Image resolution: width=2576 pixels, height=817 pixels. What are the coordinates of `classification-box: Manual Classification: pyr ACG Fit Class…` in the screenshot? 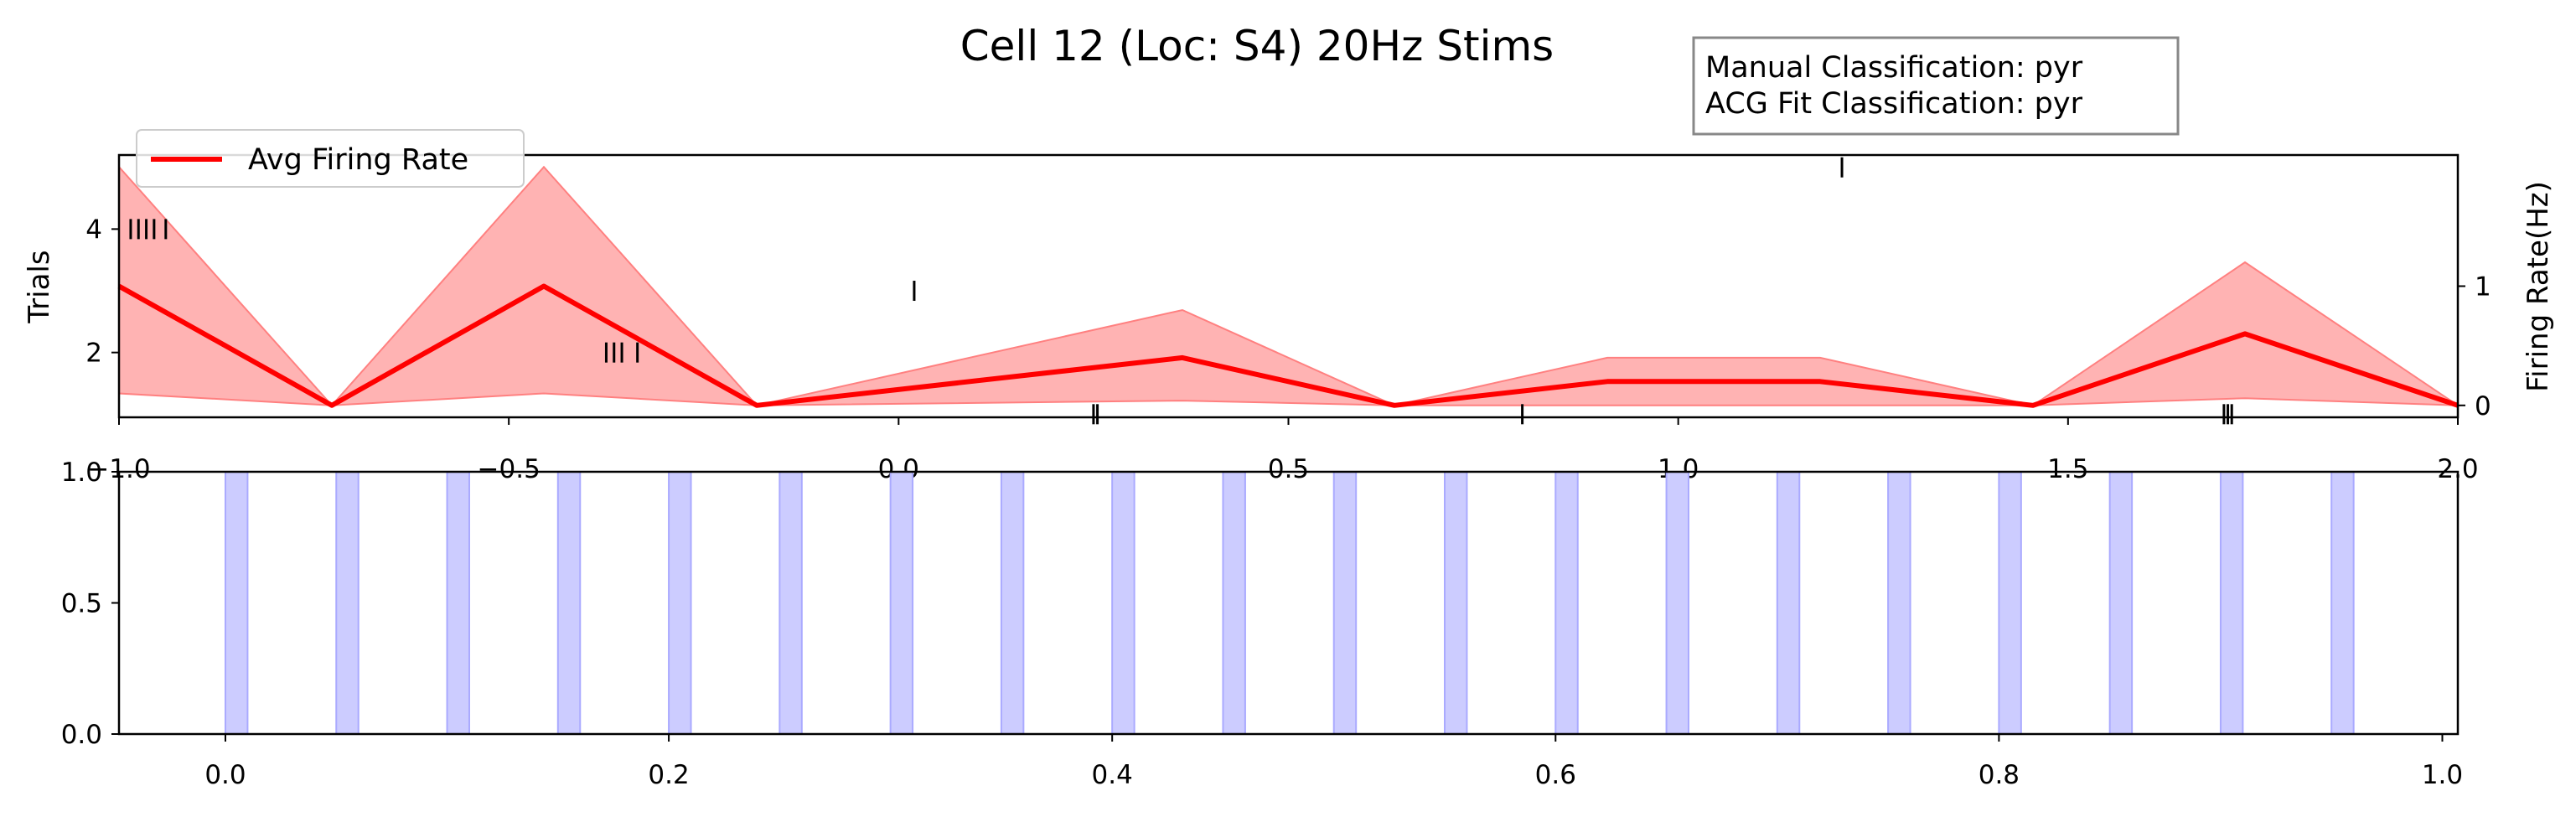 It's located at (1936, 86).